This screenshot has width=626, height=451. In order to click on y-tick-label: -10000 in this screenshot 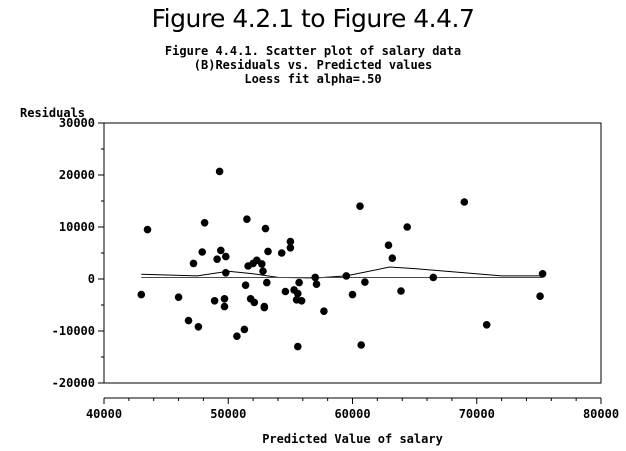, I will do `click(73, 331)`.